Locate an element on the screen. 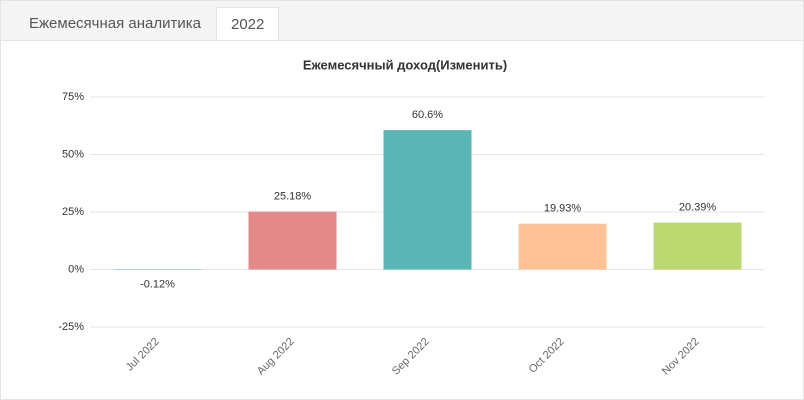 The width and height of the screenshot is (804, 400). value-label: 19.93% is located at coordinates (563, 209).